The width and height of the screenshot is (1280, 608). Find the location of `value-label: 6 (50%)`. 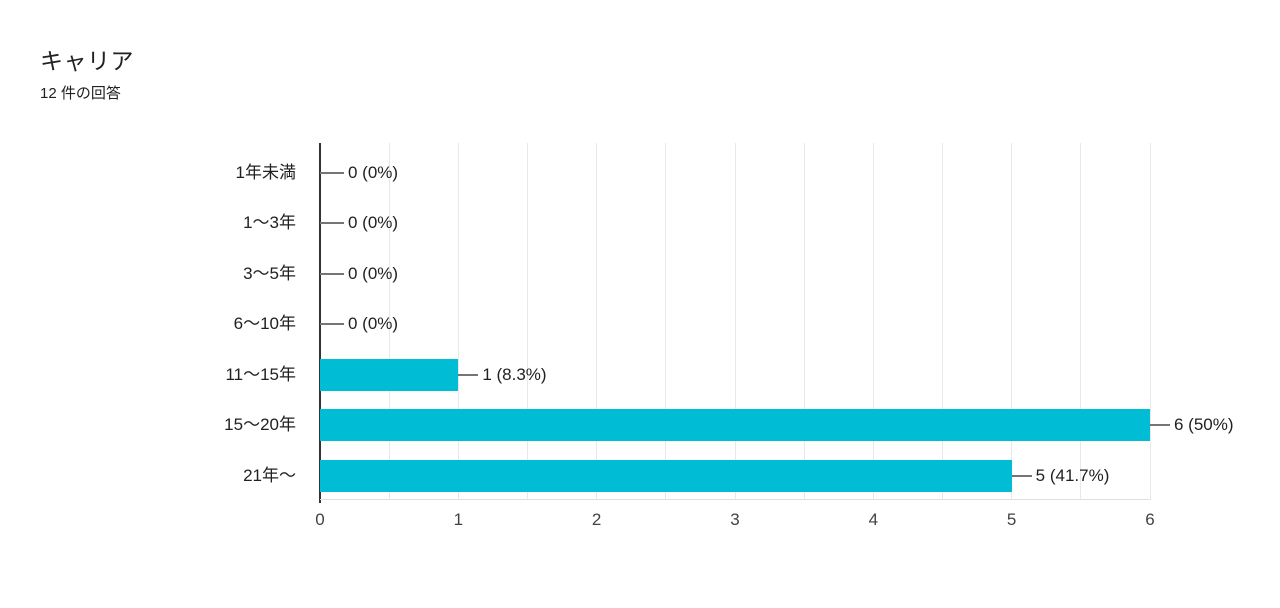

value-label: 6 (50%) is located at coordinates (1204, 425).